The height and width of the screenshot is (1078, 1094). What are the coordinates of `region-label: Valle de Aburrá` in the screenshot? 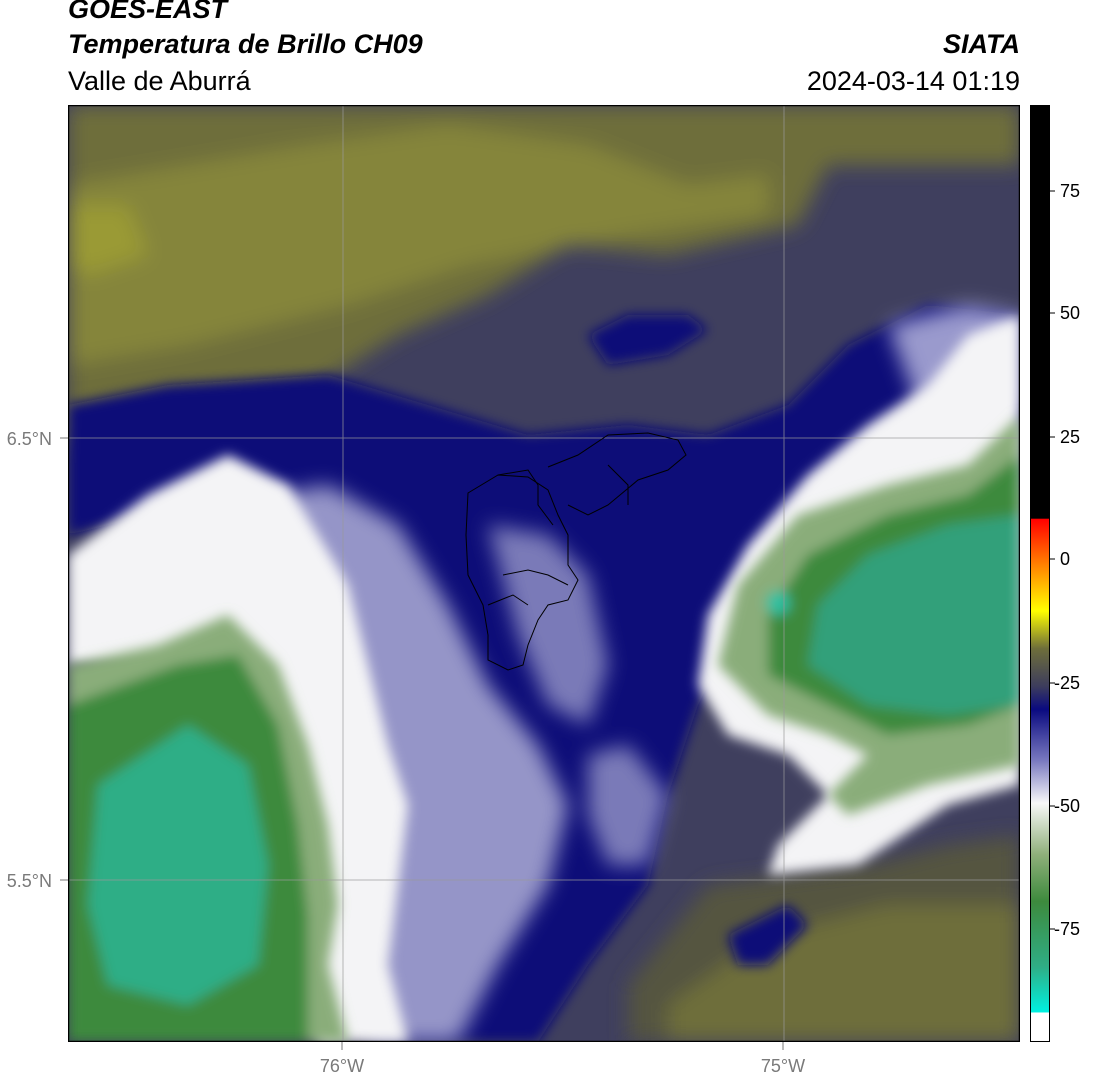 It's located at (159, 81).